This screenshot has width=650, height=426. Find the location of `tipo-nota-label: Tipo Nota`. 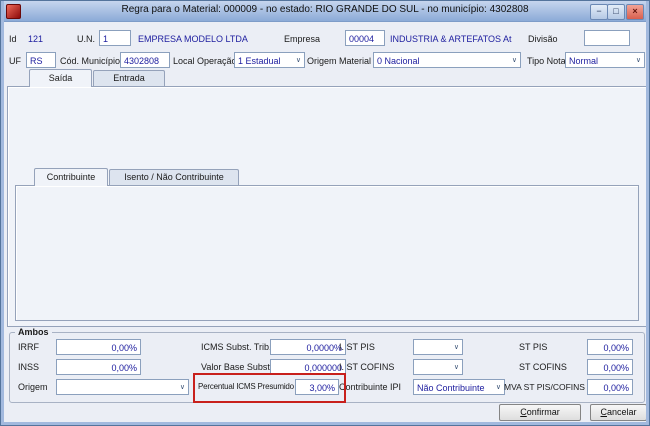

tipo-nota-label: Tipo Nota is located at coordinates (546, 61).